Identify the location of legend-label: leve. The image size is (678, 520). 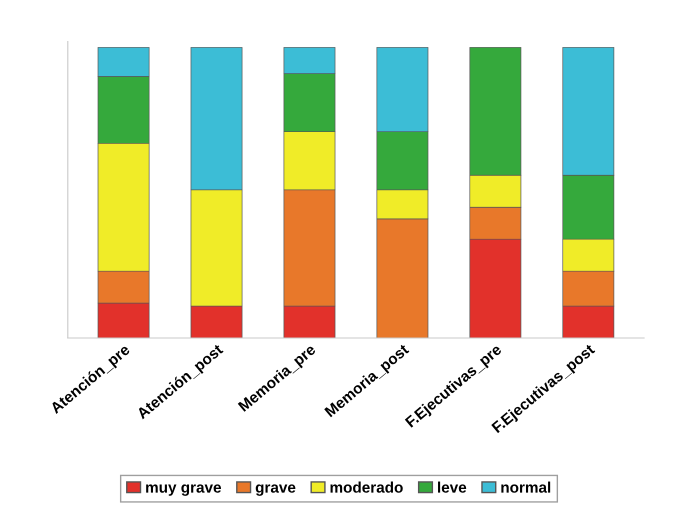
(452, 487).